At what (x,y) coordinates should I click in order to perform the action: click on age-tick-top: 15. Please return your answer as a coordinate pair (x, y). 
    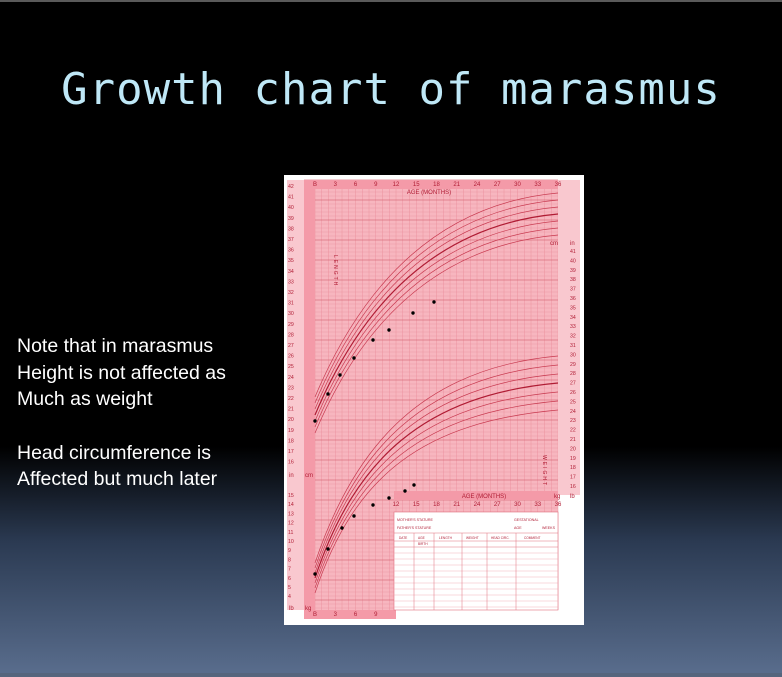
    Looking at the image, I should click on (416, 185).